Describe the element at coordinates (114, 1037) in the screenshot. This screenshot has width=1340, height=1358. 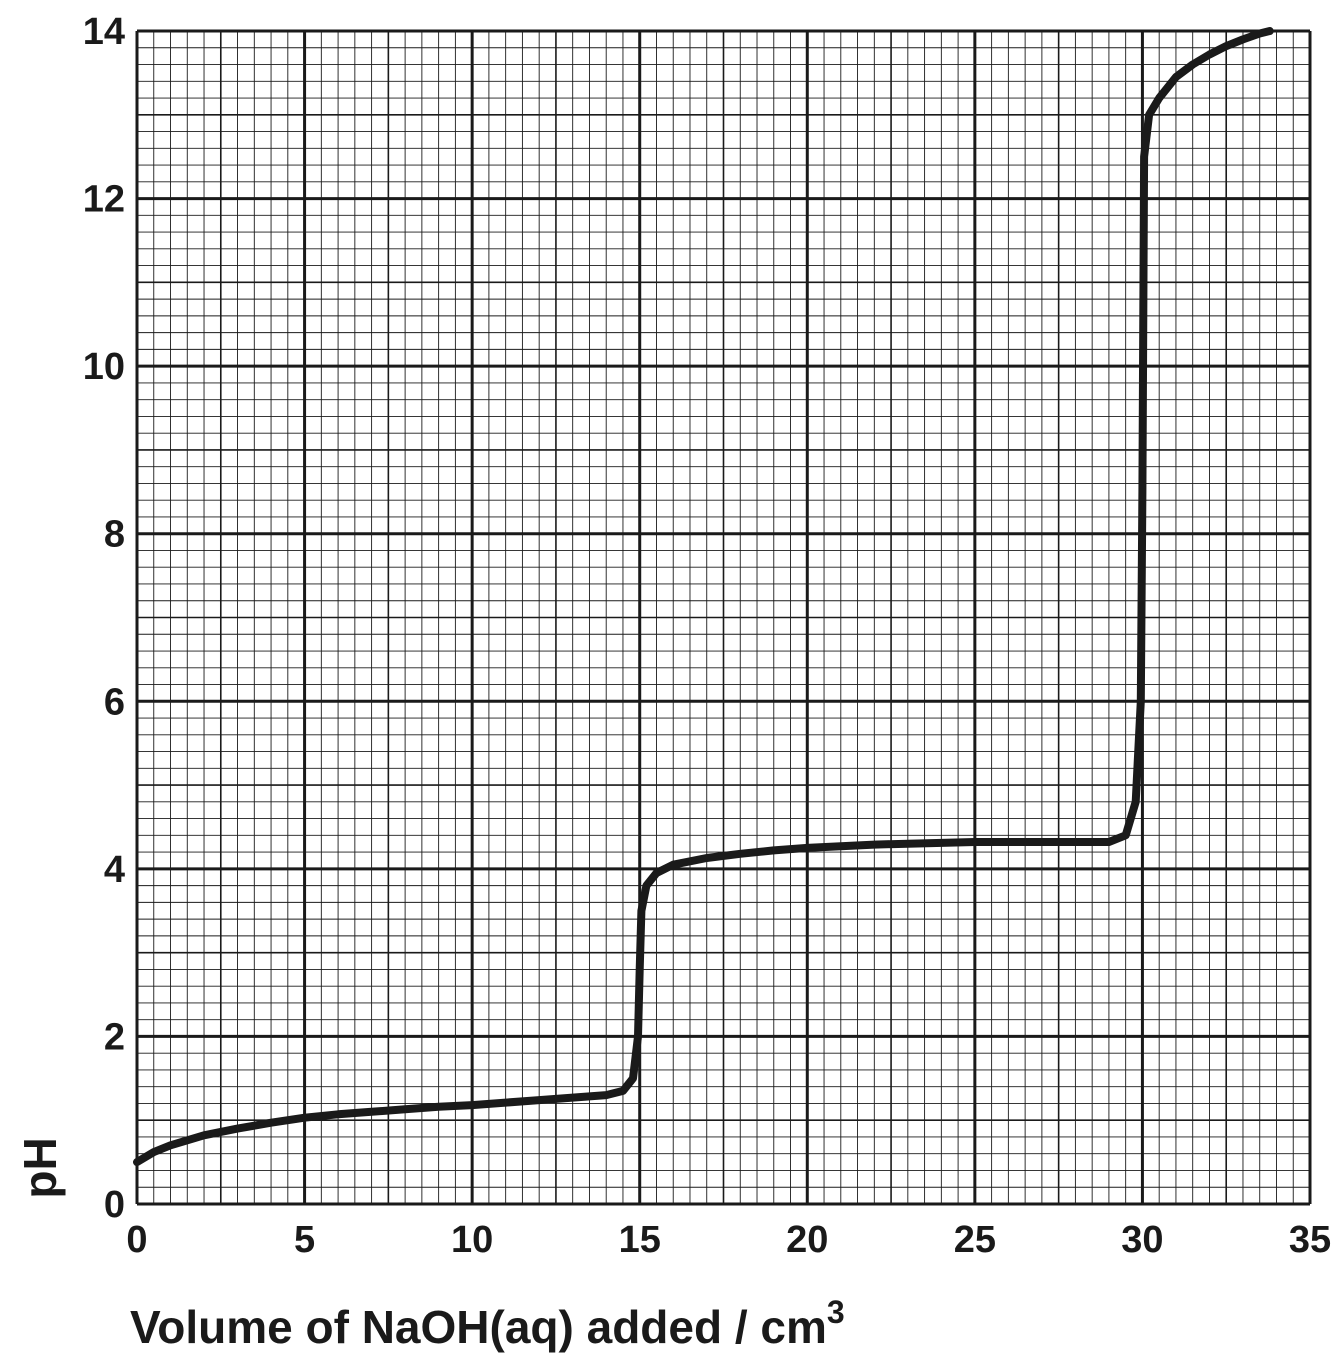
I see `y-tick-label: 2` at that location.